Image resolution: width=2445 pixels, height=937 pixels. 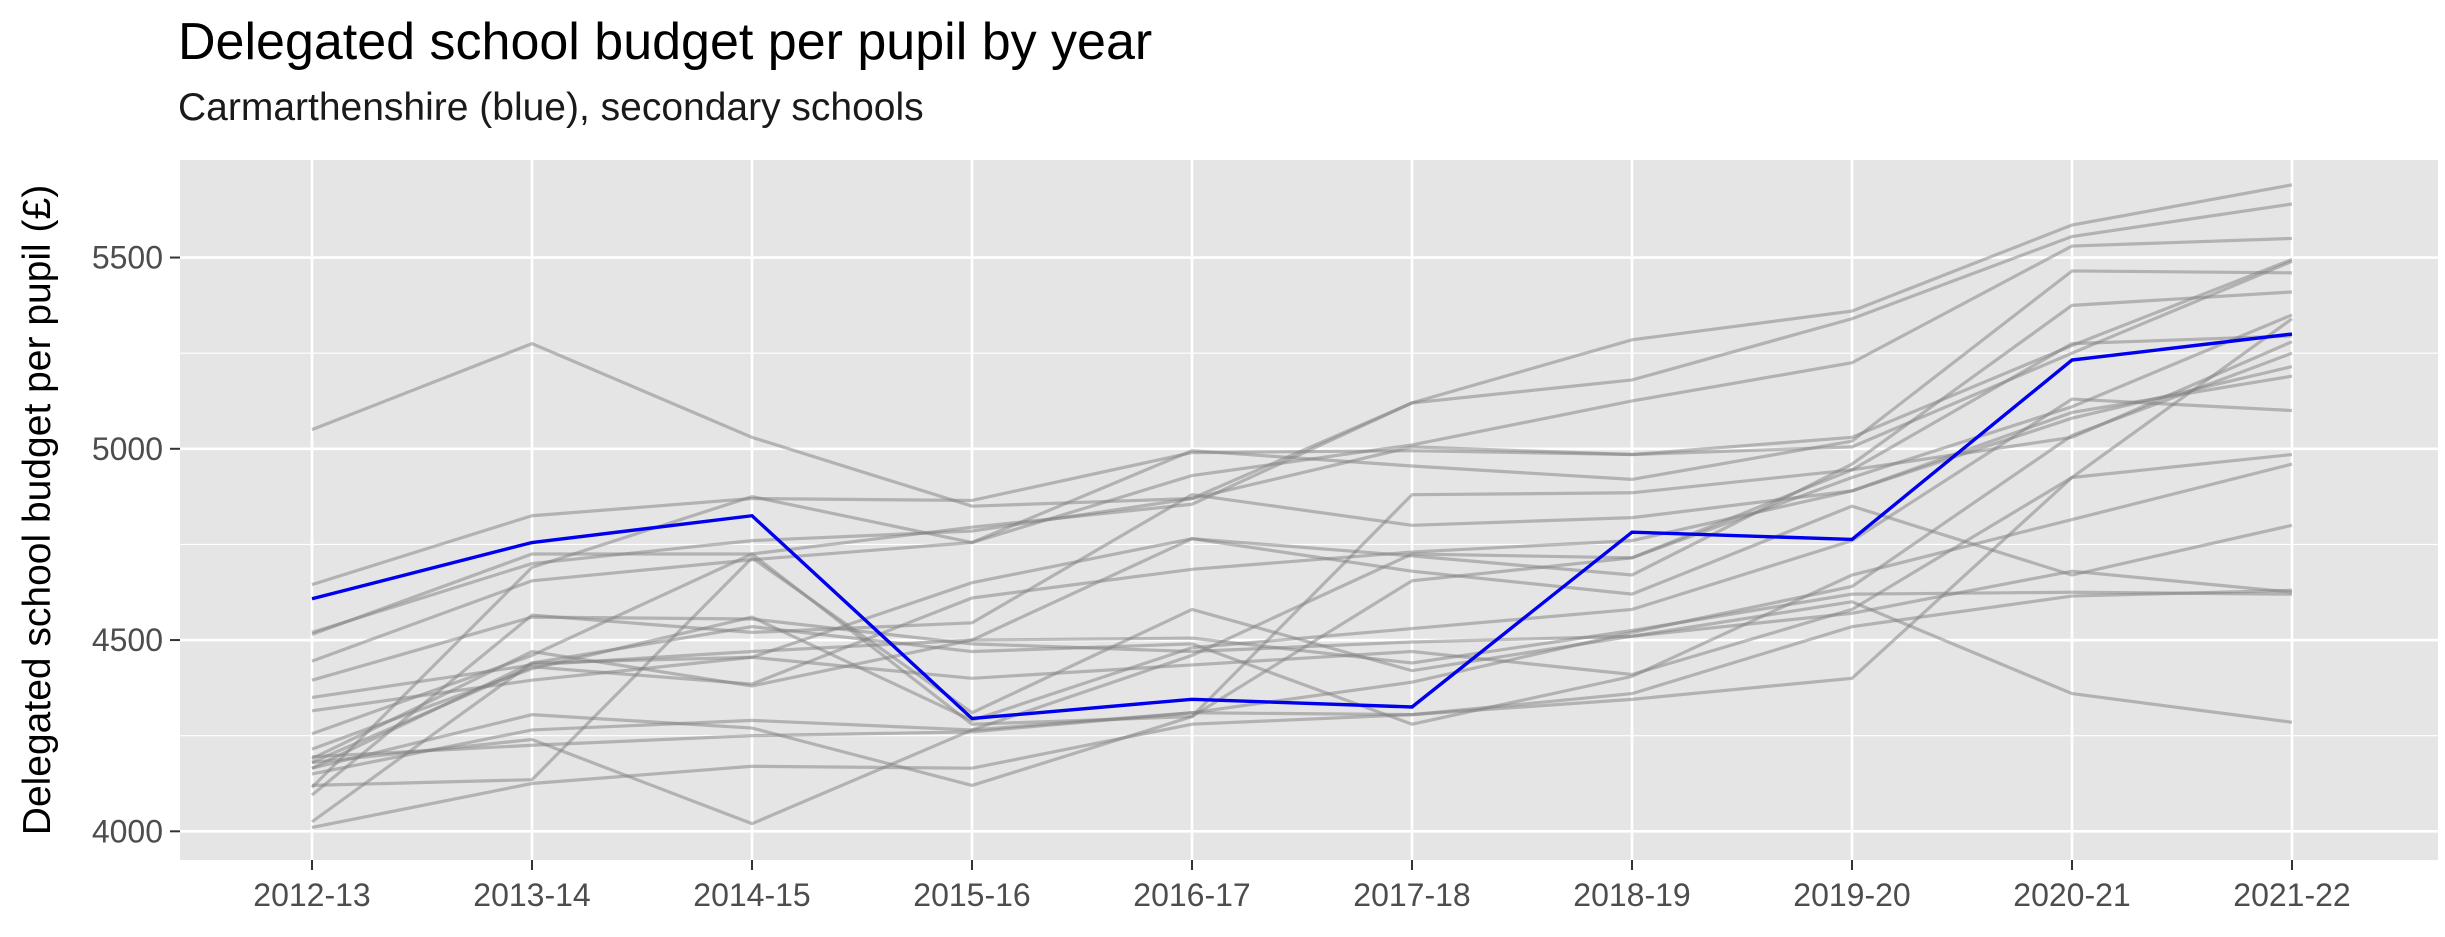 What do you see at coordinates (127, 831) in the screenshot?
I see `y-tick-label: 4000` at bounding box center [127, 831].